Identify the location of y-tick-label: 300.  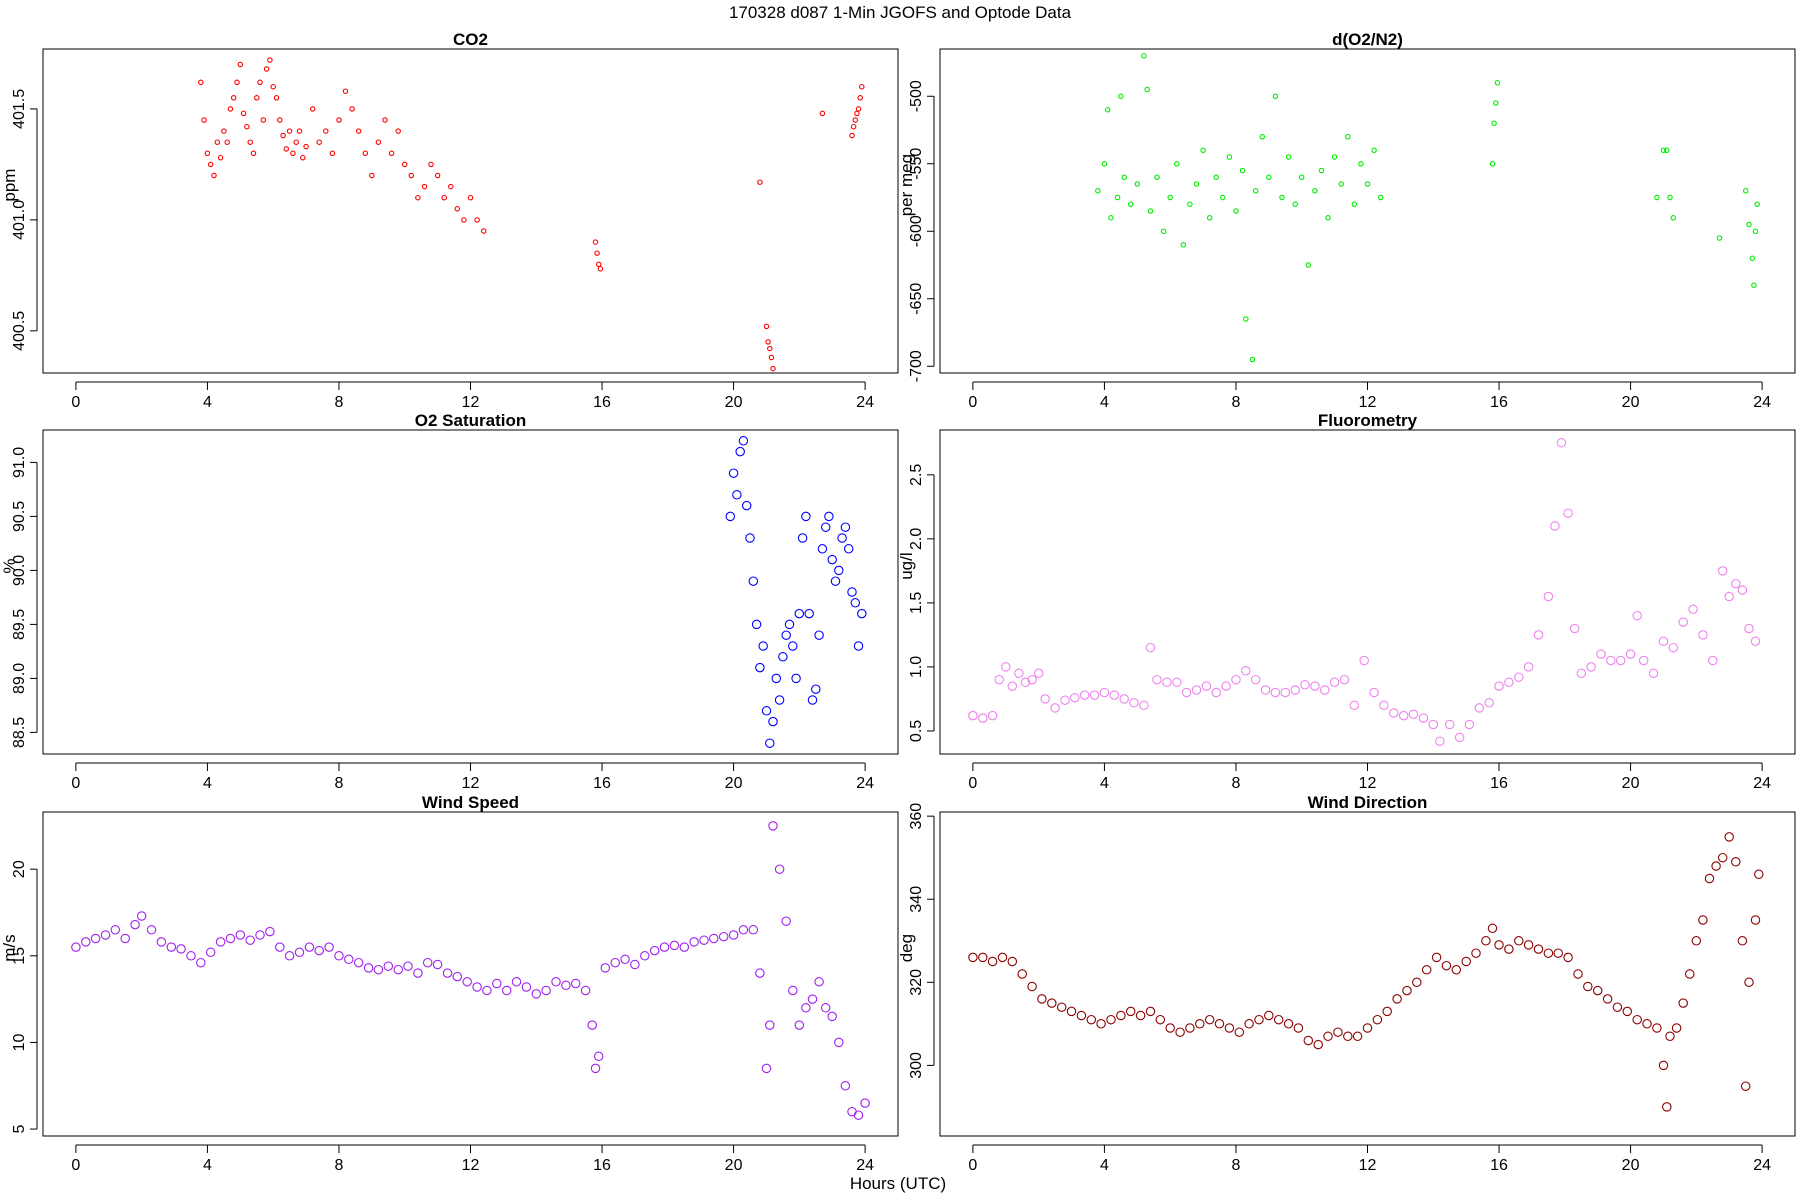
(916, 1065).